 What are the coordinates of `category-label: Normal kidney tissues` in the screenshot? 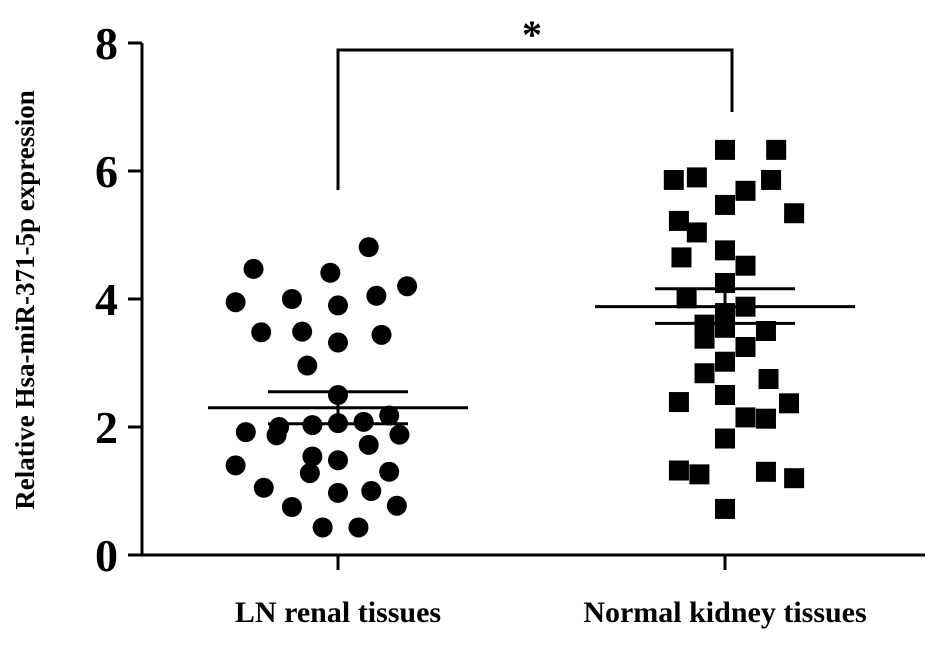 It's located at (724, 612).